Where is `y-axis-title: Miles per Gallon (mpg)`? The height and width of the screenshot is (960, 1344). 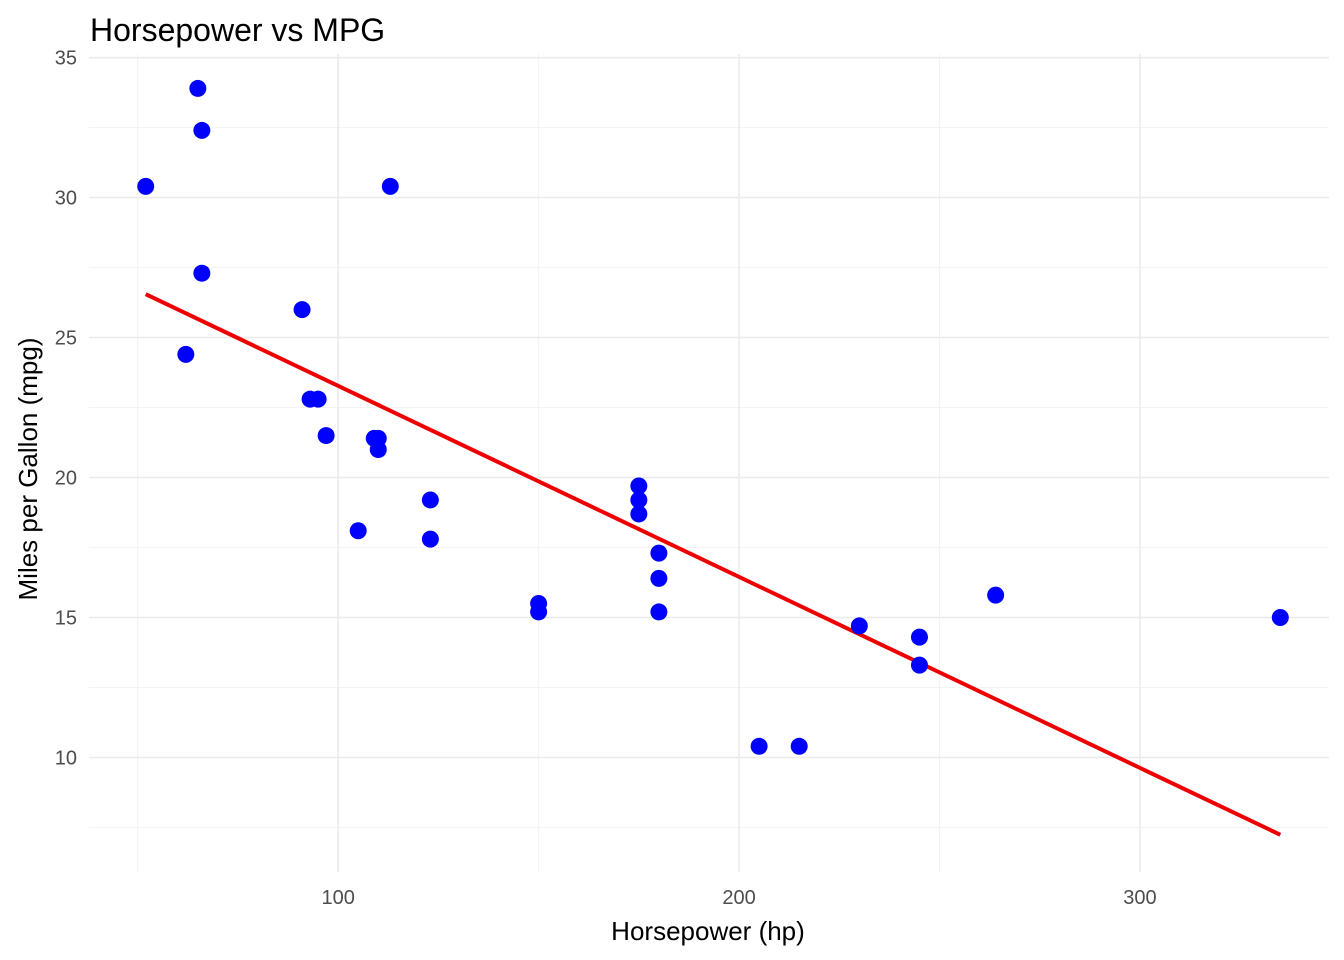 y-axis-title: Miles per Gallon (mpg) is located at coordinates (28, 469).